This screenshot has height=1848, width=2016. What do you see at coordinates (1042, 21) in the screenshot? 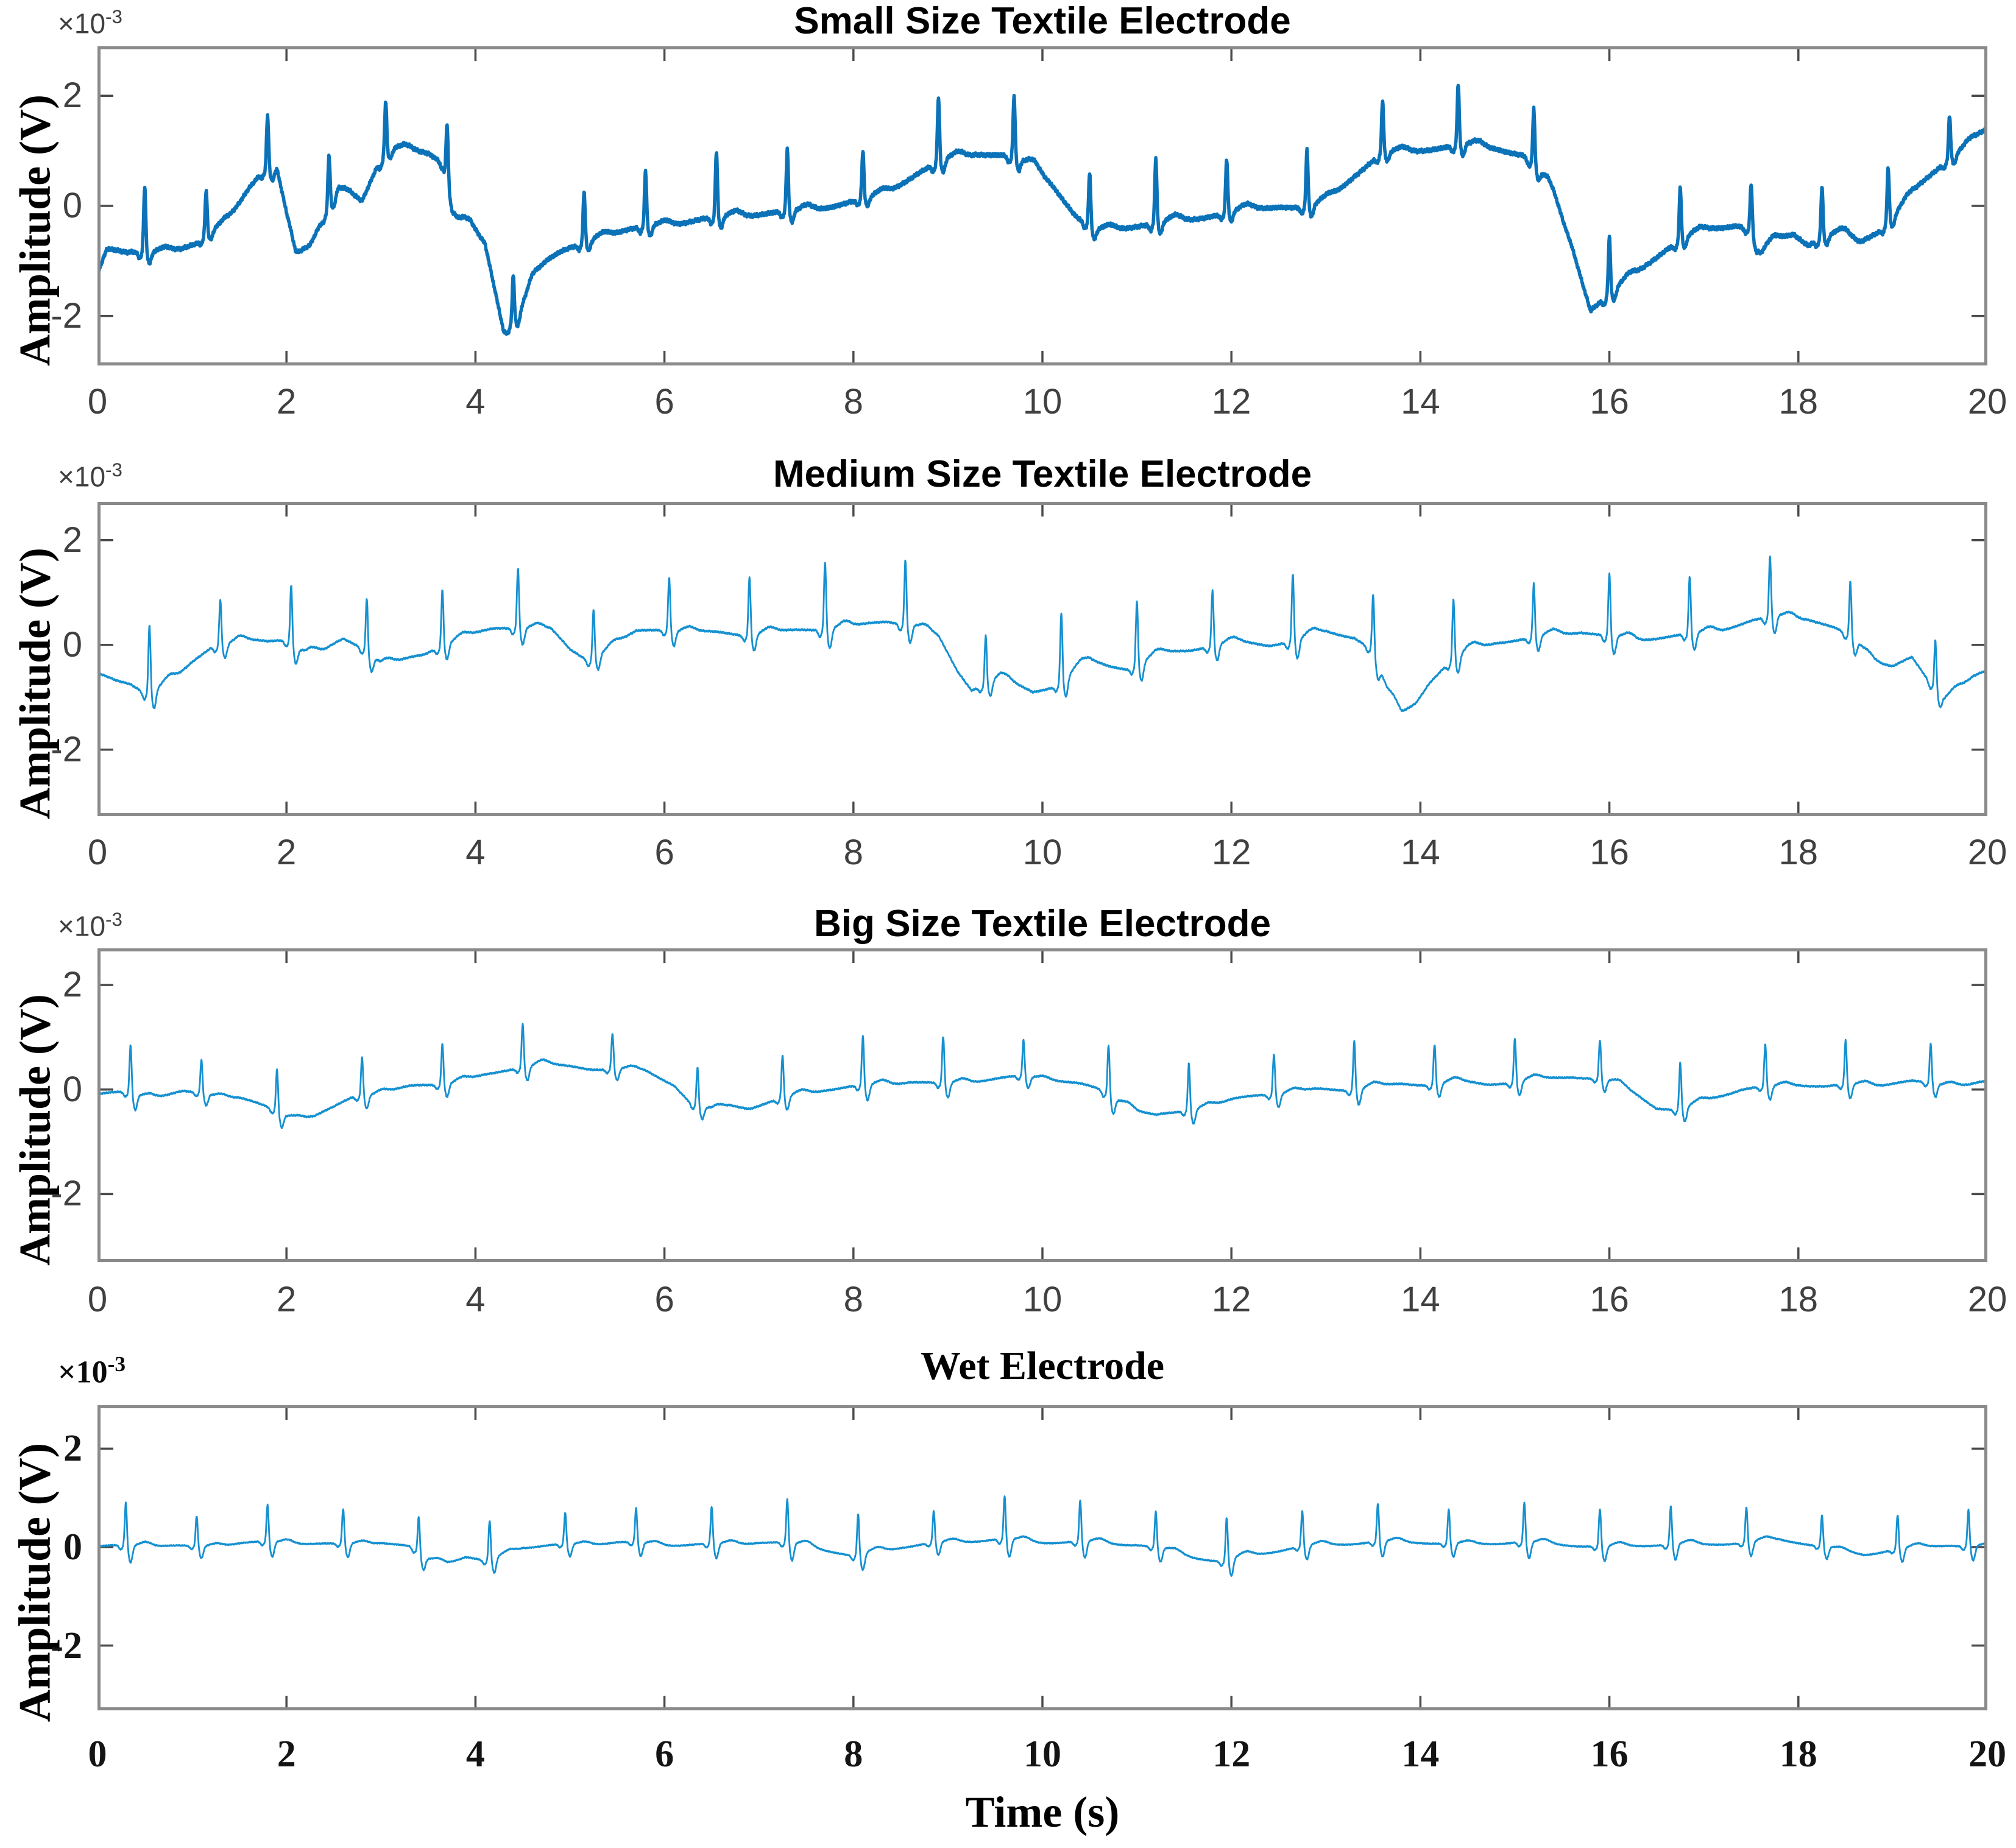
I see `plot-title: Small Size Textile Electrode` at bounding box center [1042, 21].